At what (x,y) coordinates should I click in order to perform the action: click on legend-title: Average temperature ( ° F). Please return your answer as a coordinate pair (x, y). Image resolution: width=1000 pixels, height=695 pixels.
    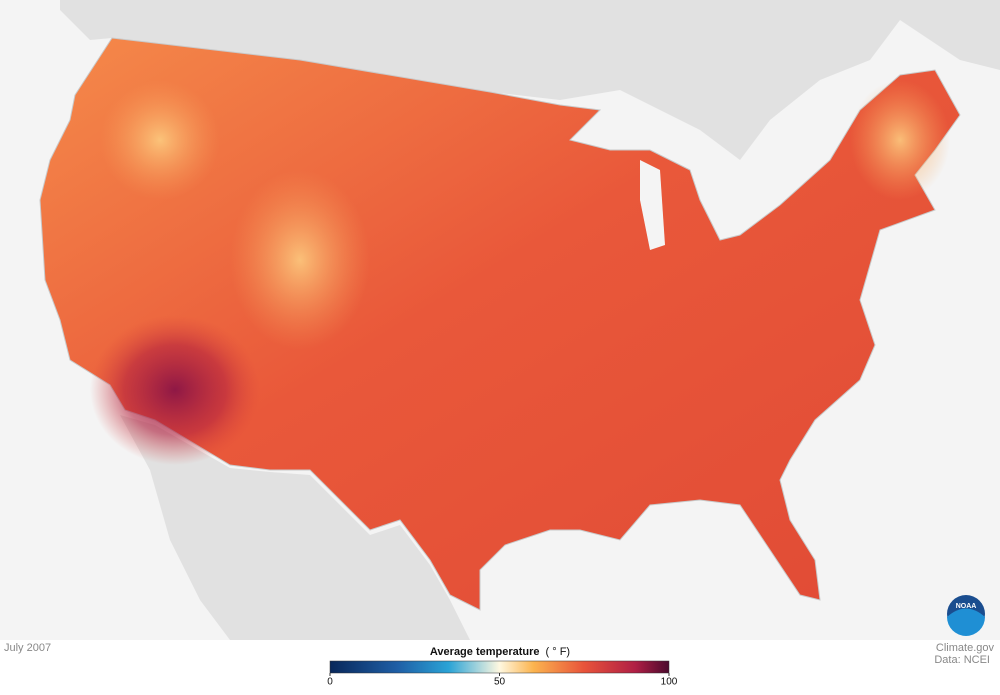
    Looking at the image, I should click on (500, 652).